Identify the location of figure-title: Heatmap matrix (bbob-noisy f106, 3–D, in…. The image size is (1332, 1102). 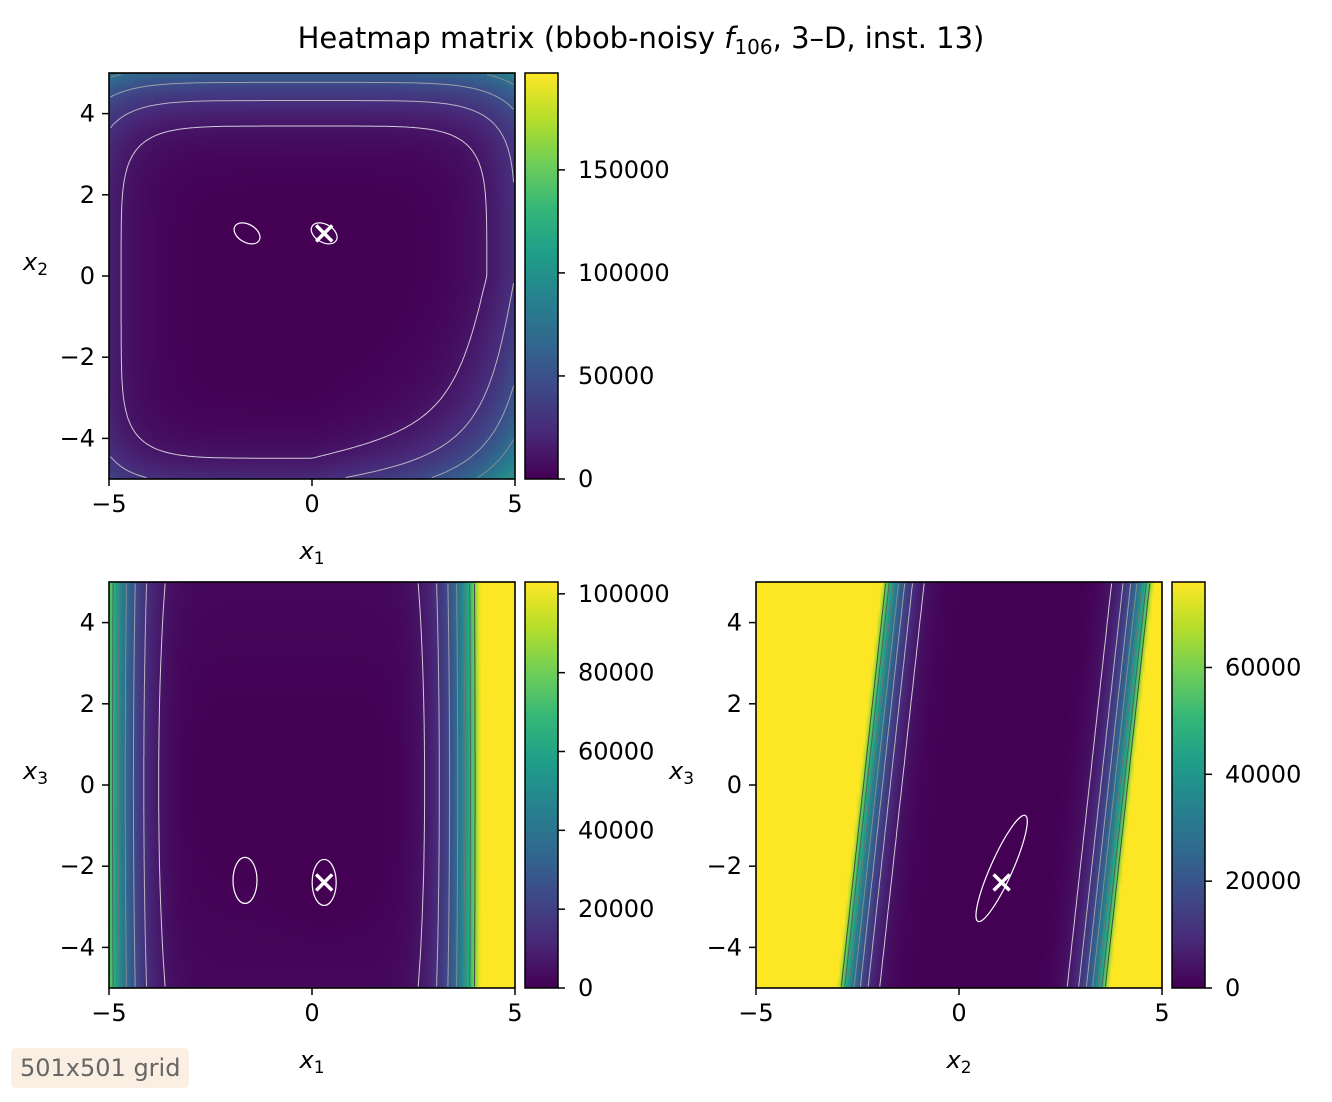
(641, 40).